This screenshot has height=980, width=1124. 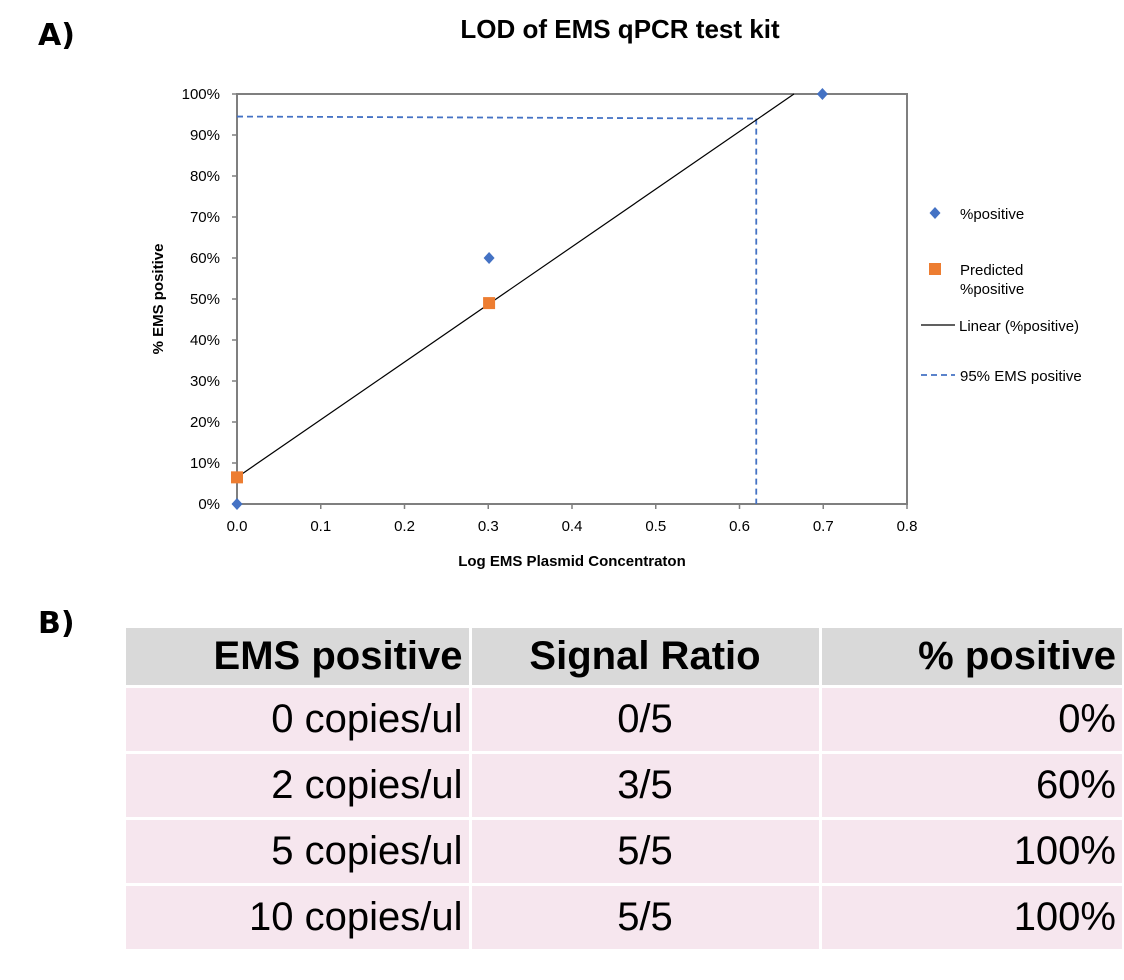 What do you see at coordinates (991, 270) in the screenshot?
I see `legend-label-line: Predicted` at bounding box center [991, 270].